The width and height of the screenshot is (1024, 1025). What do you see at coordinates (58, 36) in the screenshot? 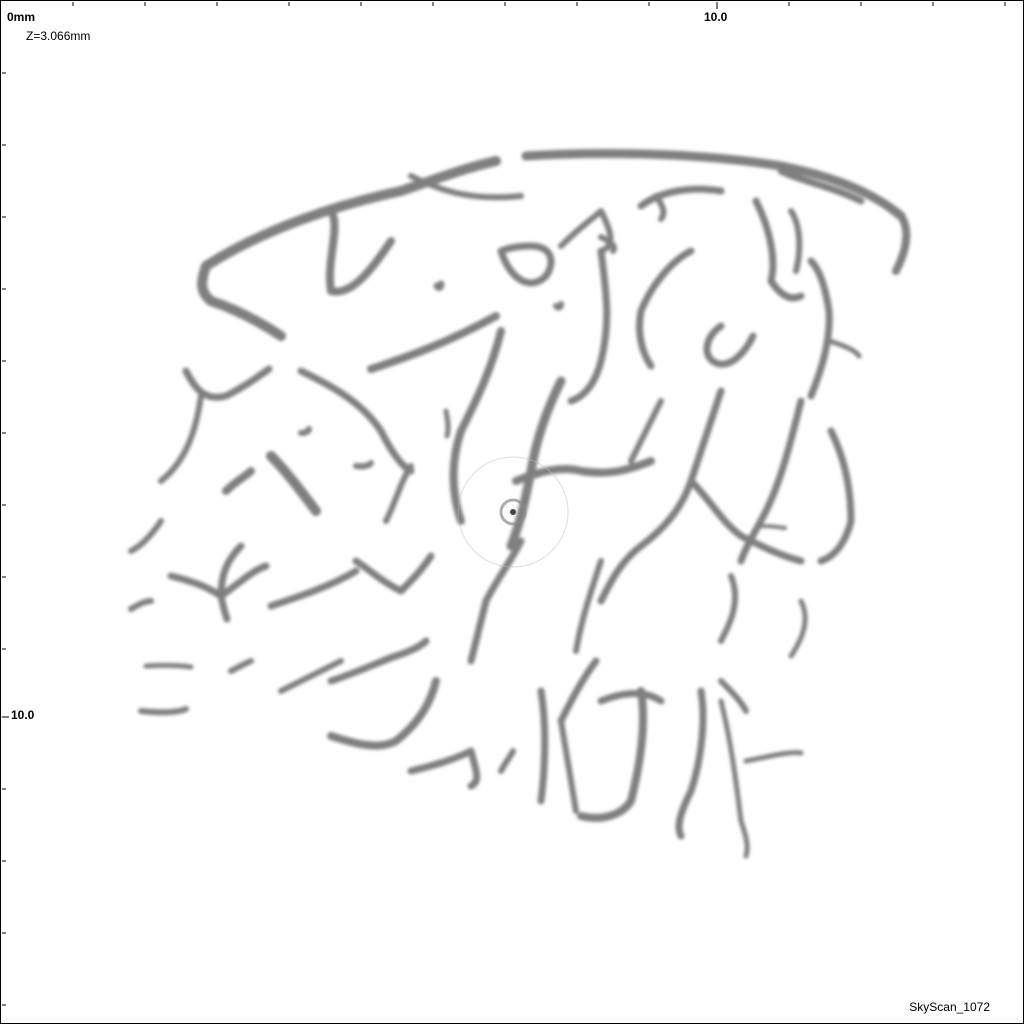
I see `slice-position-label: Z=3.066mm` at bounding box center [58, 36].